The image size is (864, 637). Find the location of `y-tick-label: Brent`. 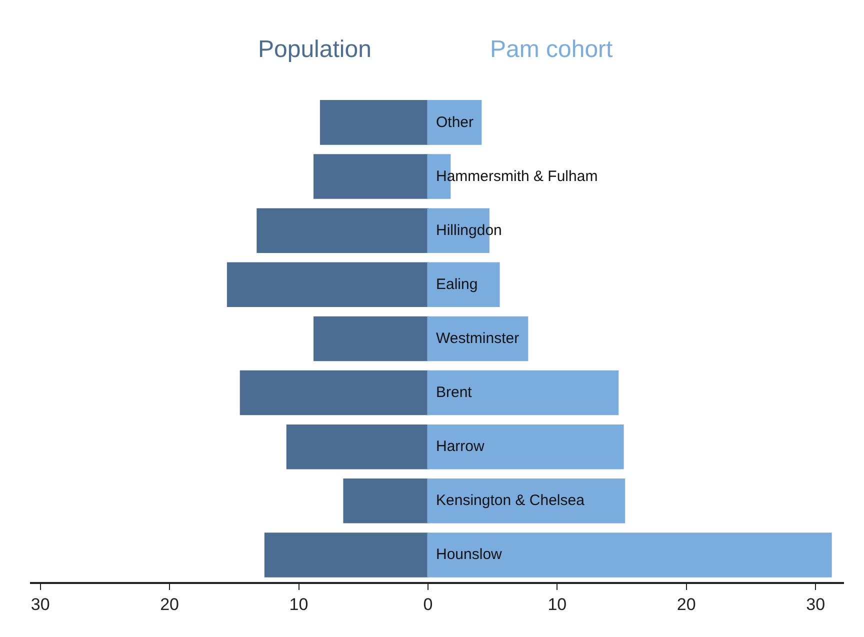

y-tick-label: Brent is located at coordinates (454, 392).